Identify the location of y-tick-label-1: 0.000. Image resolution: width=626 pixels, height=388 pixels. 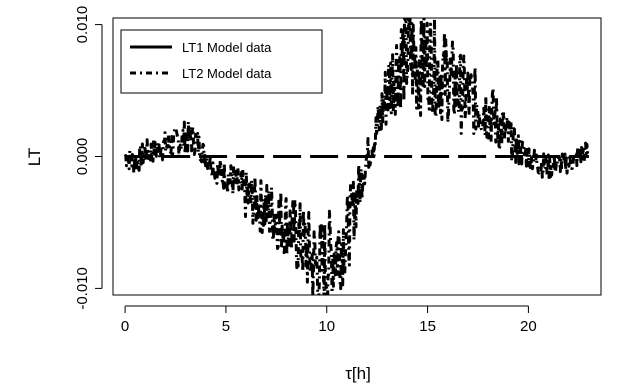
(82, 157).